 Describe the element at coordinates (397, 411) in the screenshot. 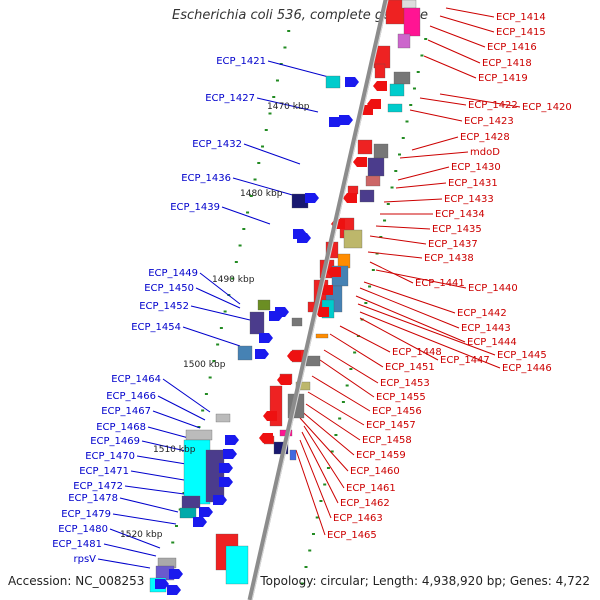

I see `gene-label: ECP_1456` at that location.